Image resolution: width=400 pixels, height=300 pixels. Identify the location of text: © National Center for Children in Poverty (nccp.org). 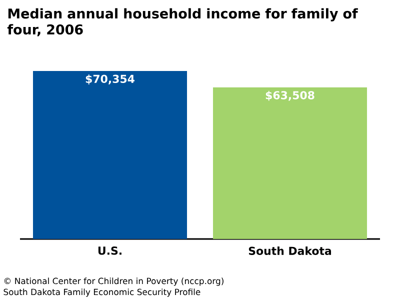
(114, 282).